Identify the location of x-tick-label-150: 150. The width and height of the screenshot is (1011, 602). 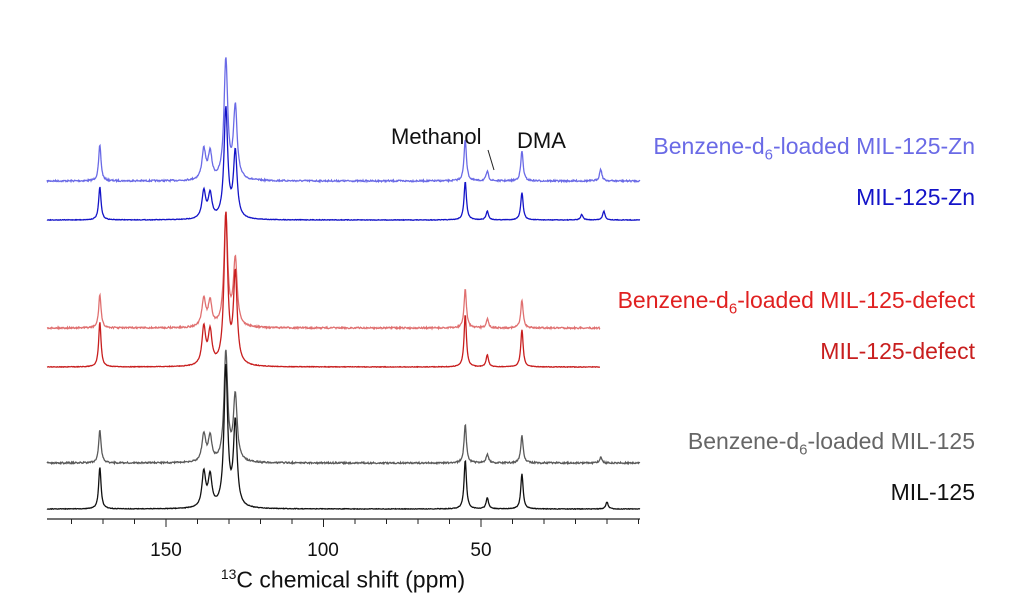
(166, 550).